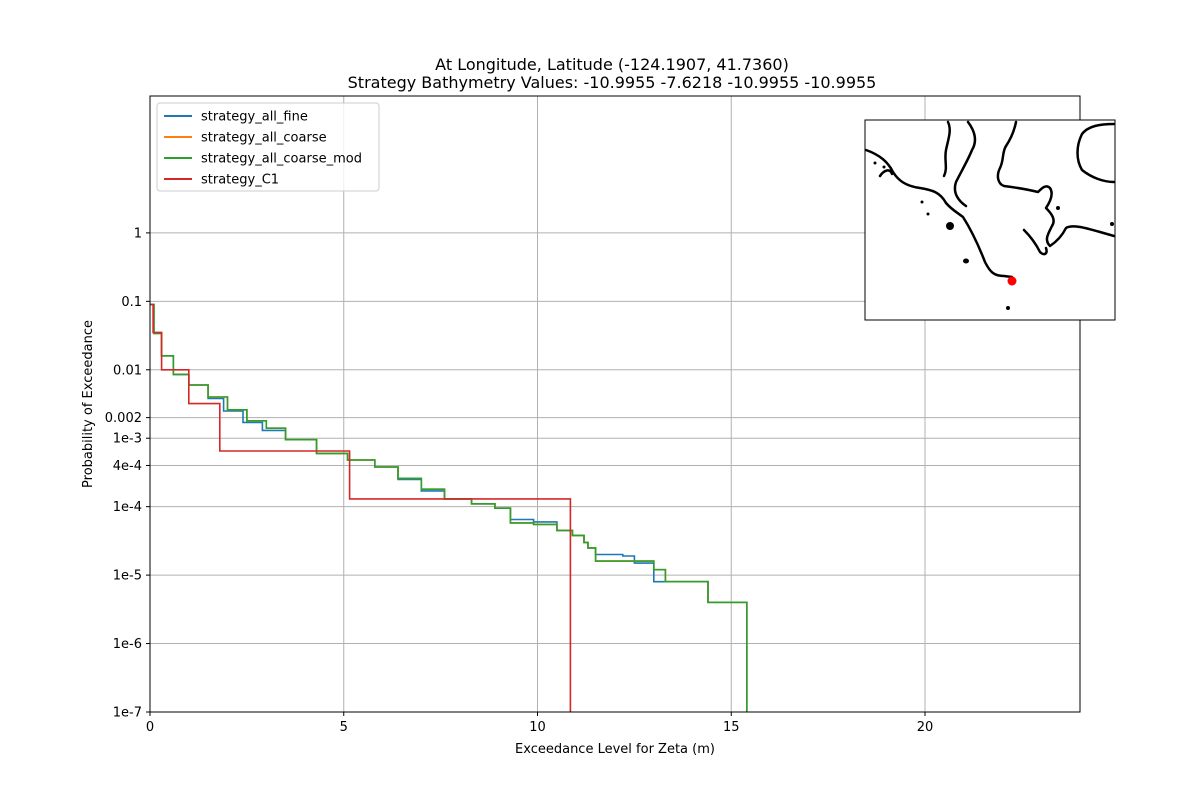  I want to click on x-tick-label: 10, so click(537, 727).